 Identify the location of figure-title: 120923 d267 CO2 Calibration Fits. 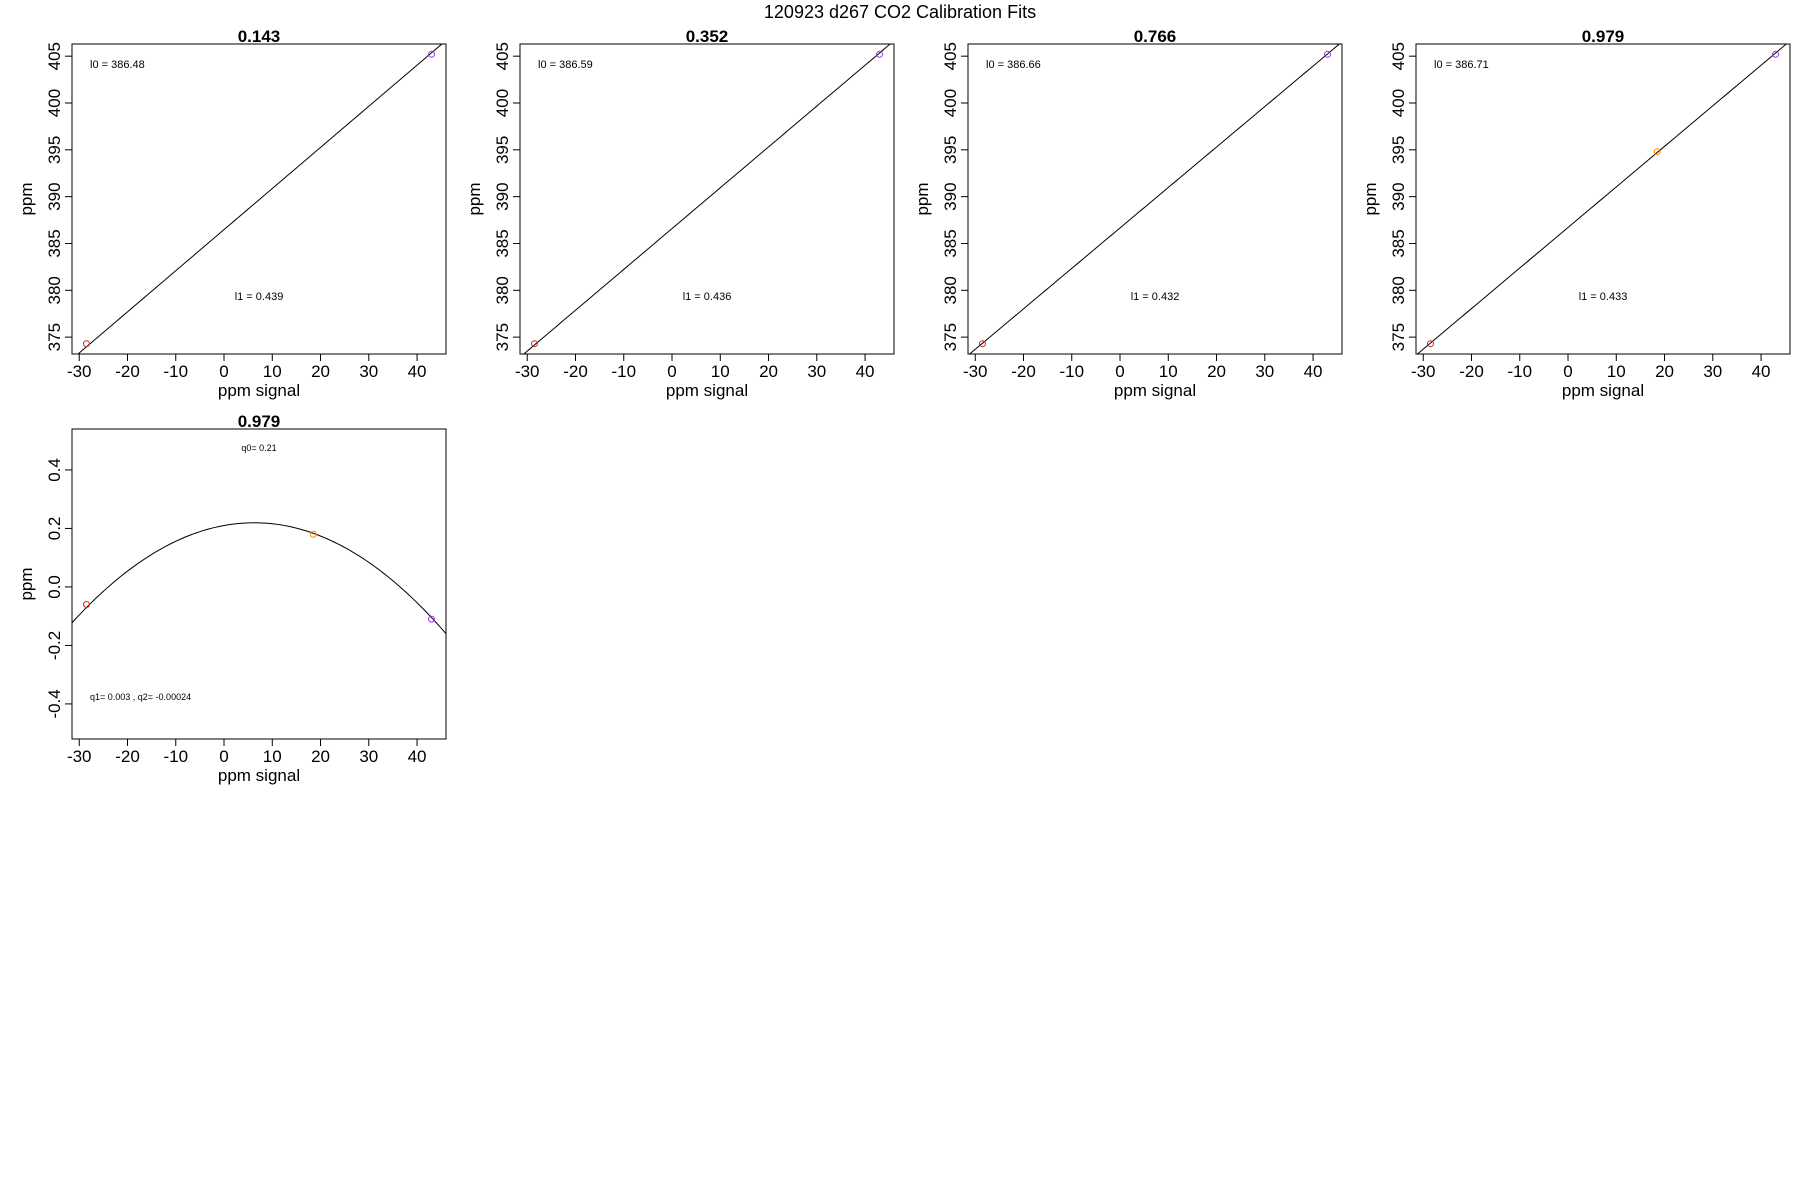
(900, 12).